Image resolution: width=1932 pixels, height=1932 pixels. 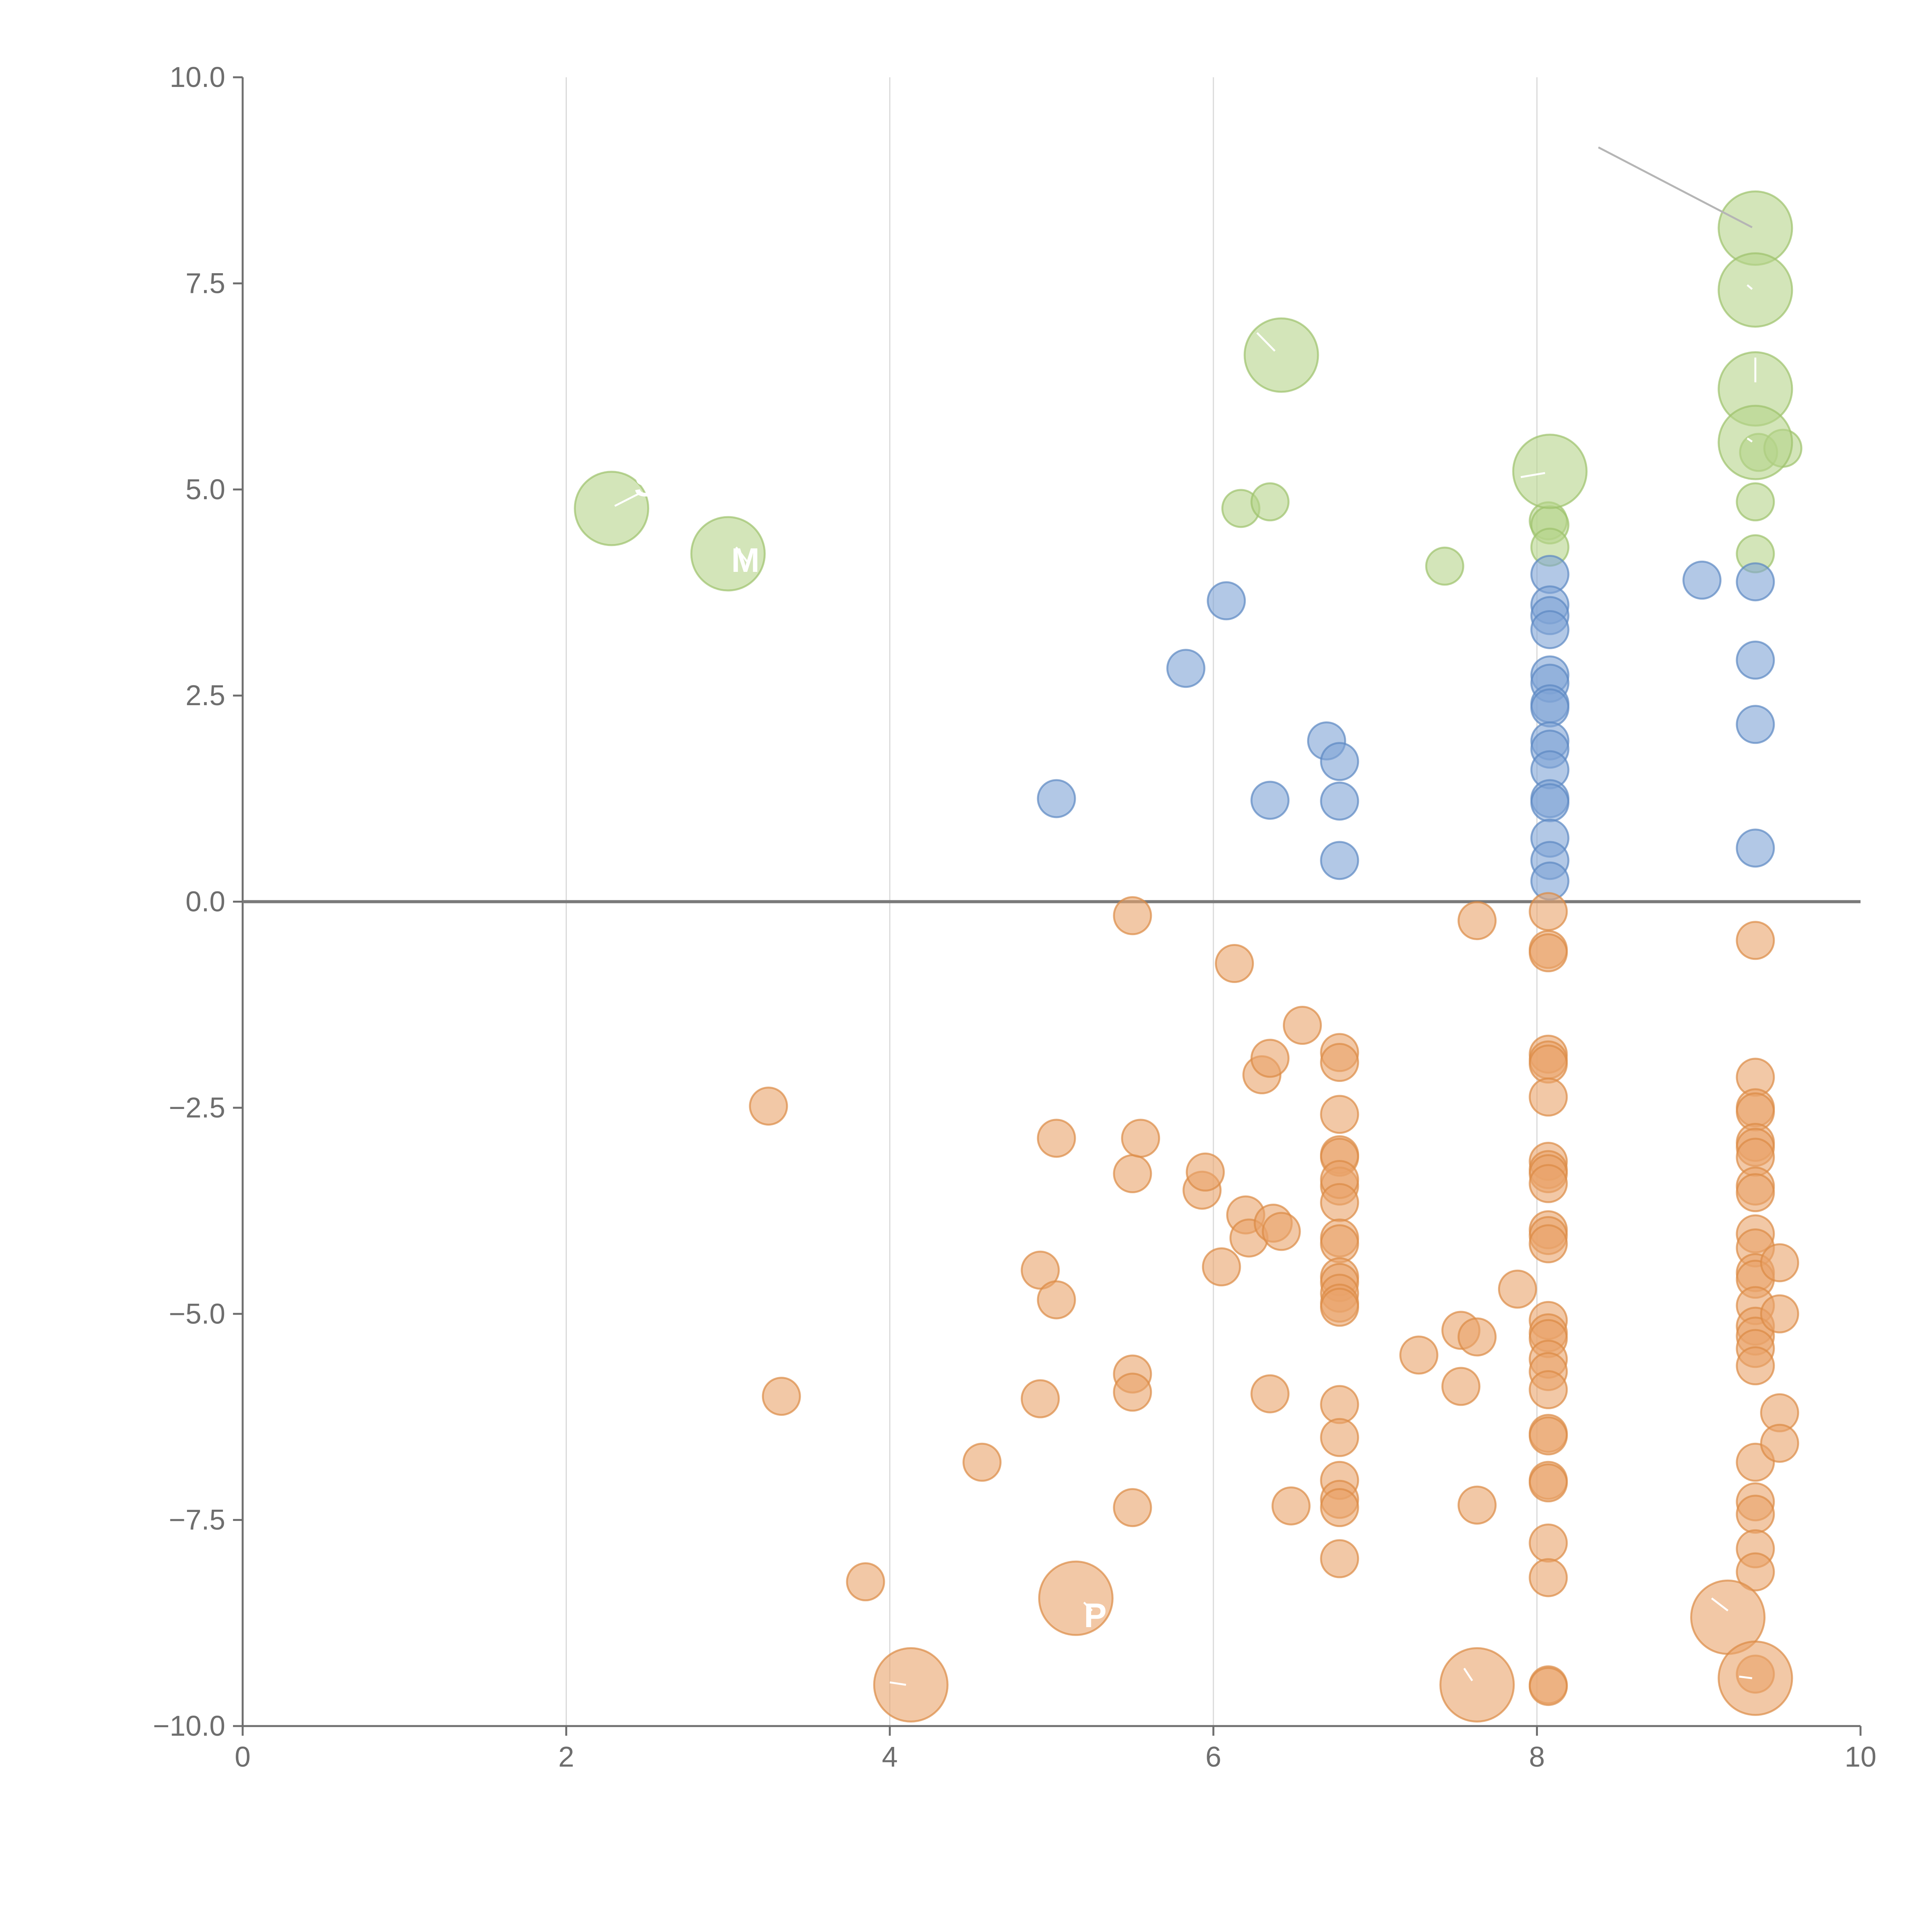 What do you see at coordinates (243, 1757) in the screenshot?
I see `x-tick-label: 0` at bounding box center [243, 1757].